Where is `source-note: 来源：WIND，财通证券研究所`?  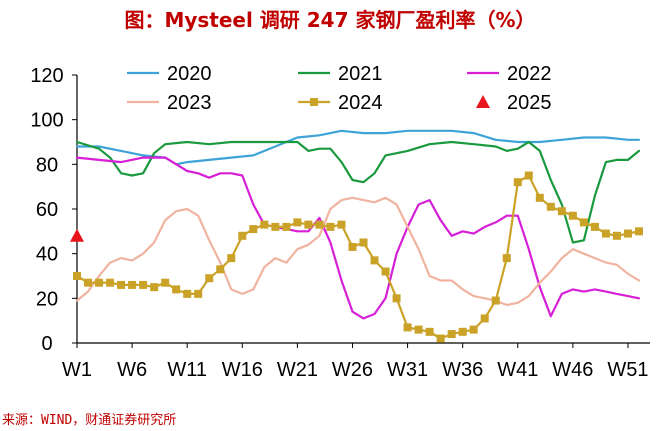
source-note: 来源：WIND，财通证券研究所 is located at coordinates (89, 420).